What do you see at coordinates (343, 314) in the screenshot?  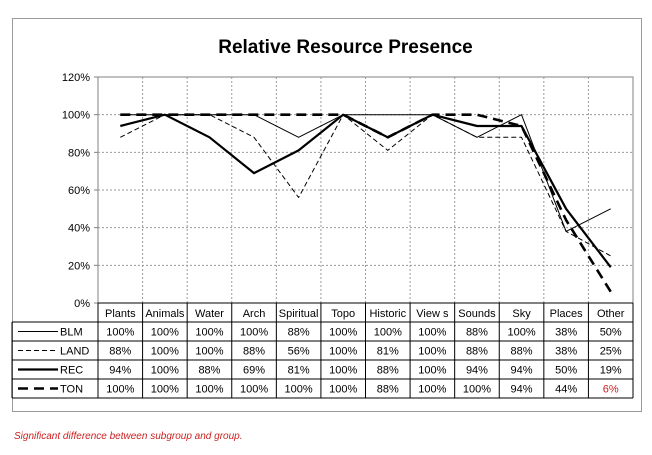 I see `category-label: Topo` at bounding box center [343, 314].